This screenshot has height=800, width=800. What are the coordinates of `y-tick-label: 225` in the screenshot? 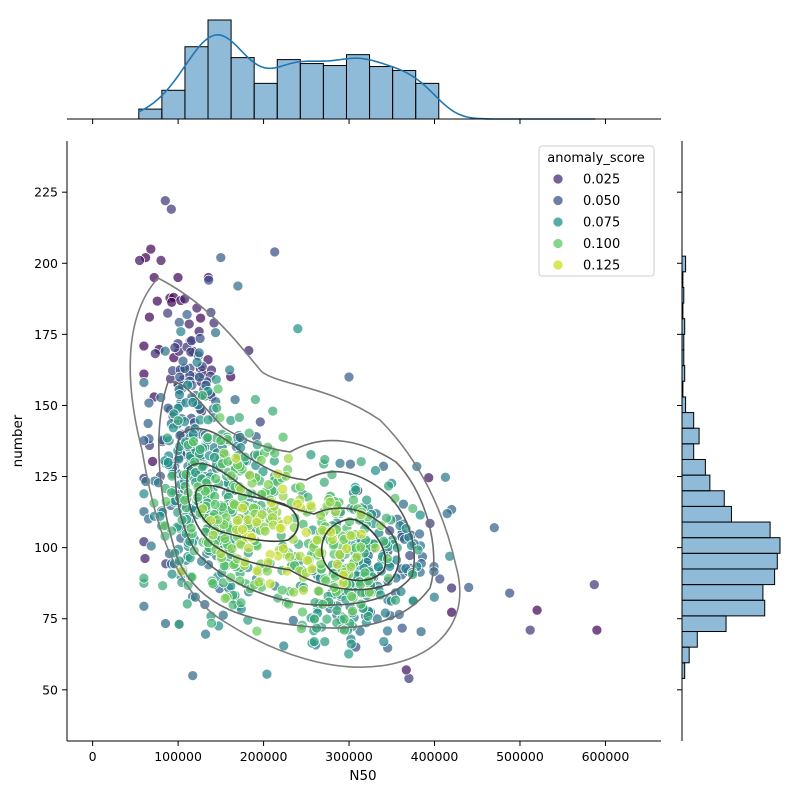 It's located at (46, 192).